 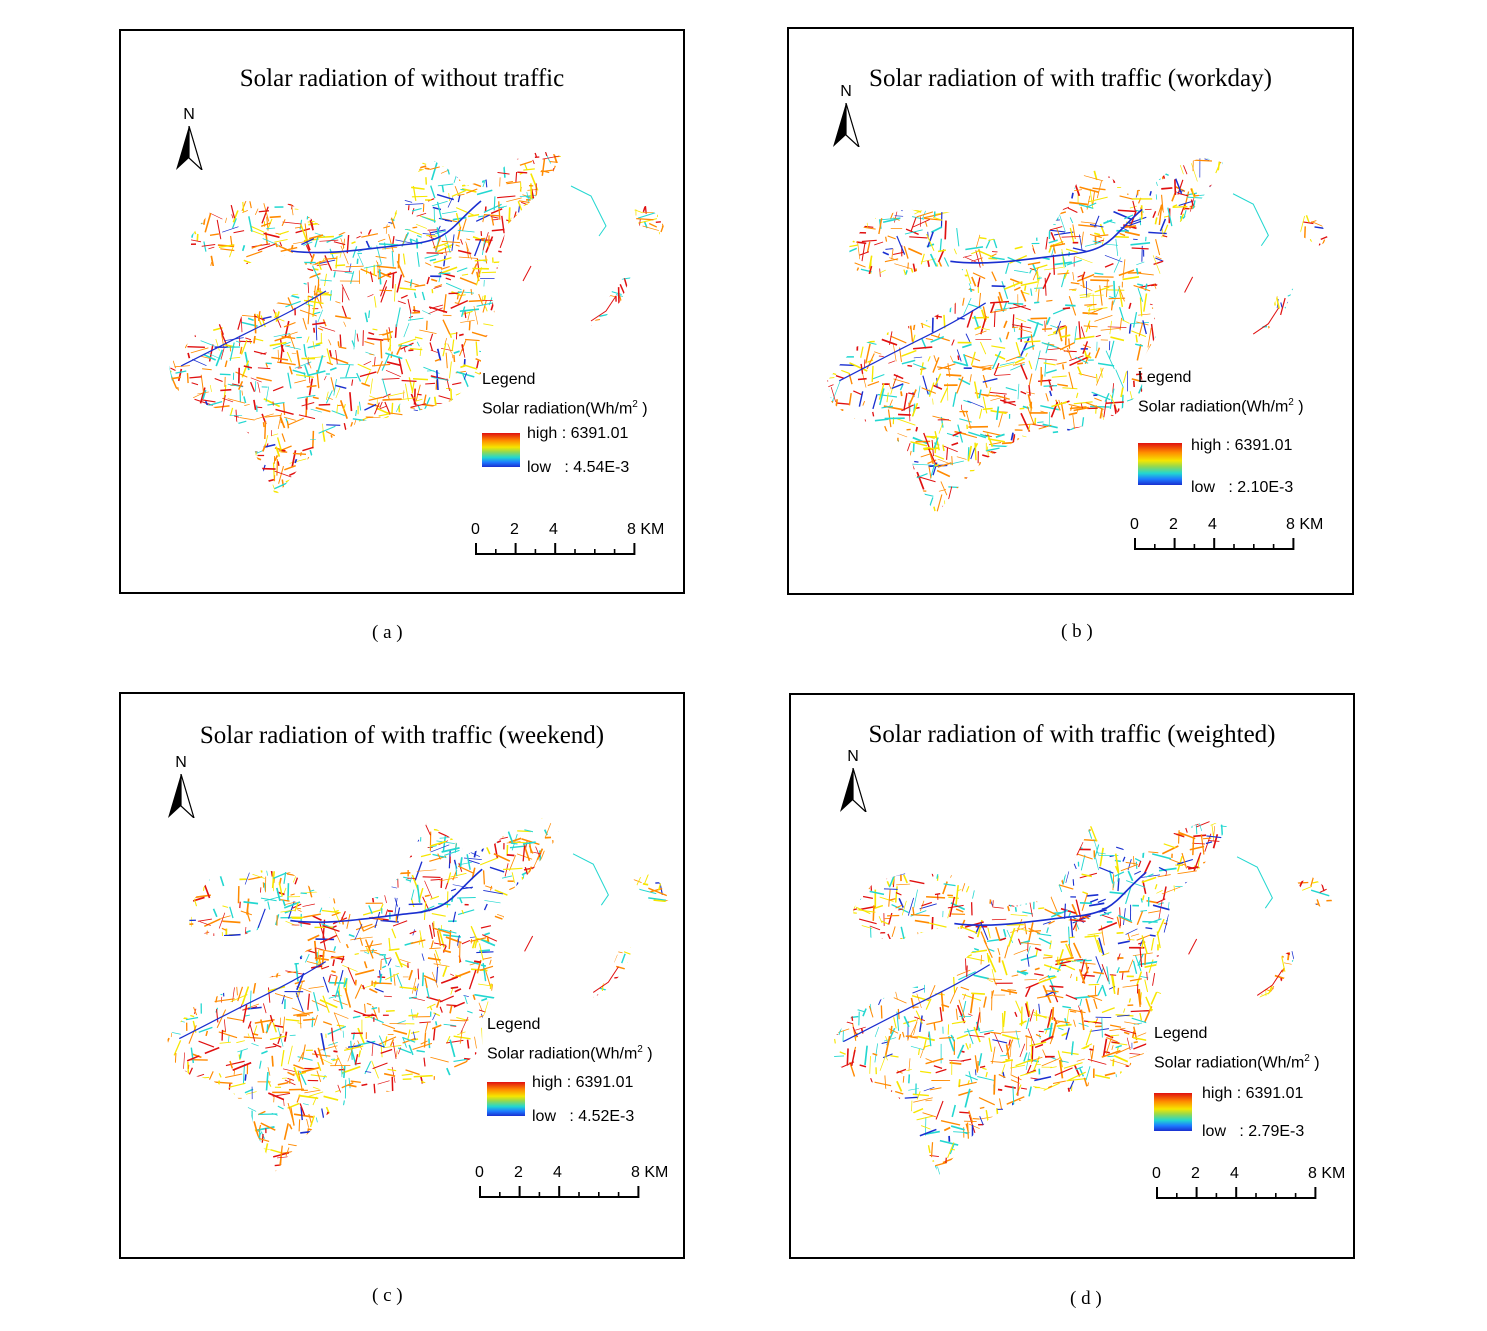 What do you see at coordinates (603, 308) in the screenshot?
I see `road-fragment` at bounding box center [603, 308].